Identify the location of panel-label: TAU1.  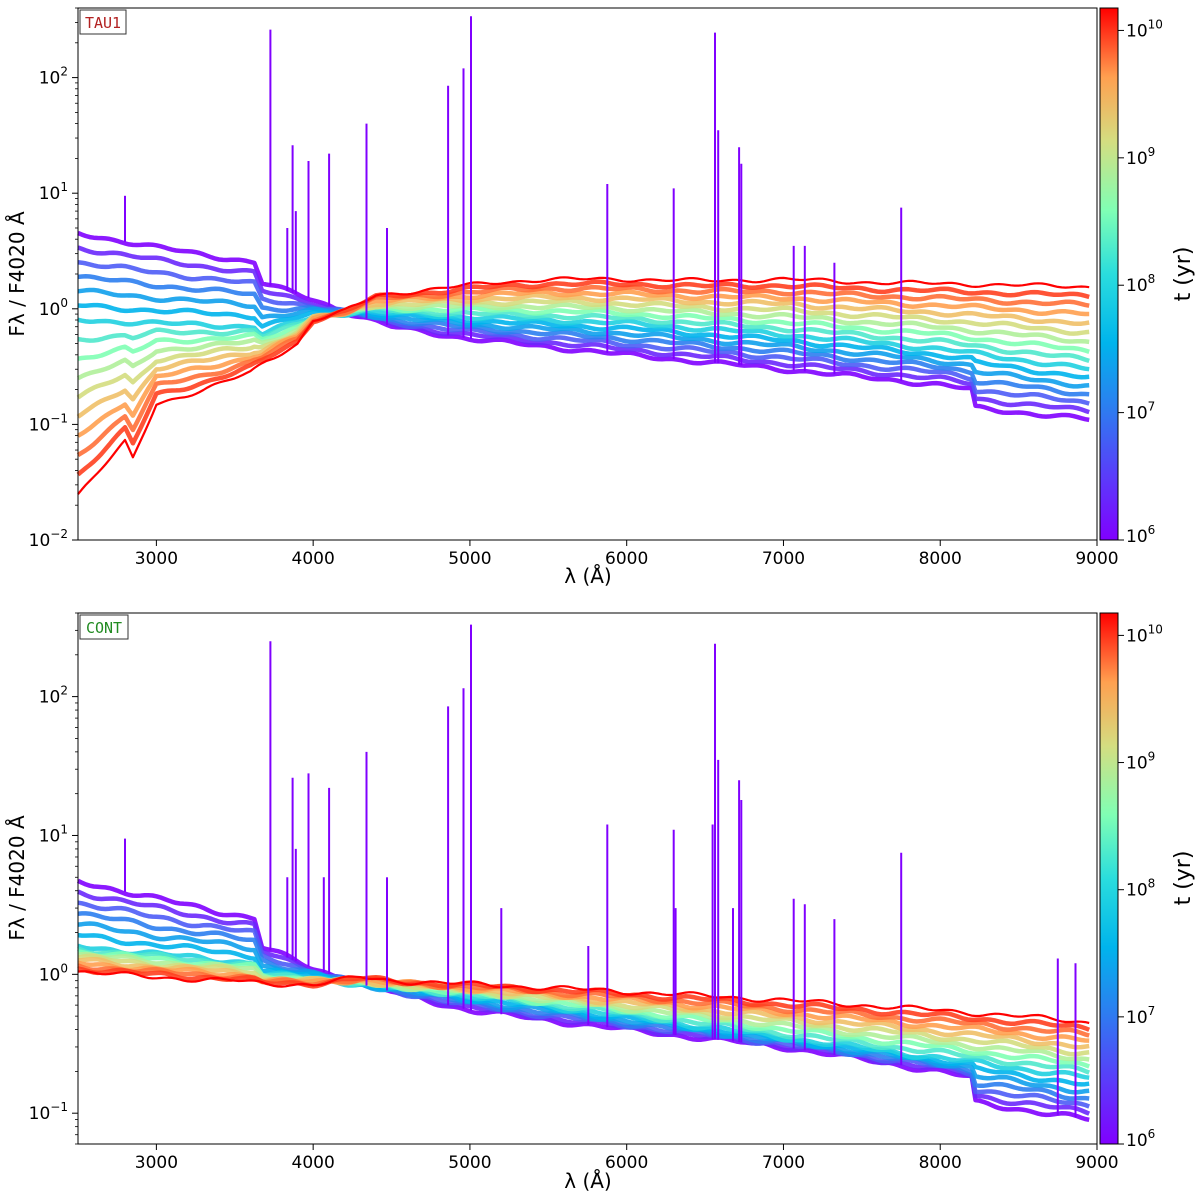
(103, 23).